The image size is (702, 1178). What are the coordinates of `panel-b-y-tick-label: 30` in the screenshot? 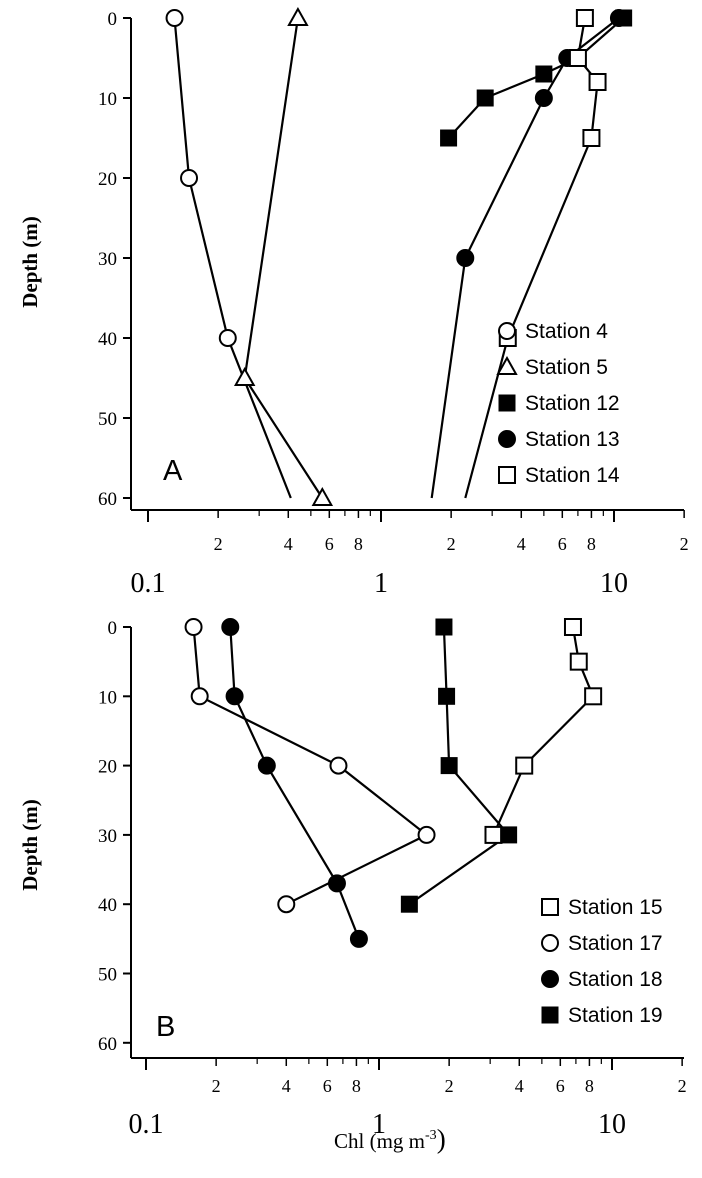 It's located at (107, 836).